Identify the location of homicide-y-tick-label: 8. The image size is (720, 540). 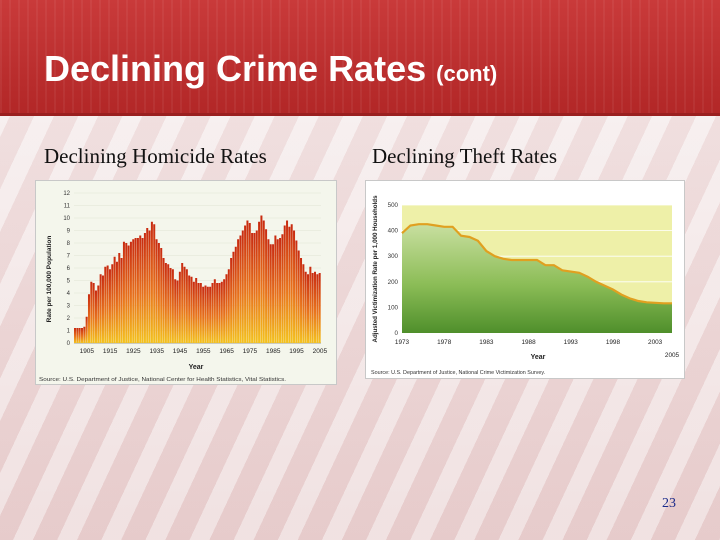
(69, 244).